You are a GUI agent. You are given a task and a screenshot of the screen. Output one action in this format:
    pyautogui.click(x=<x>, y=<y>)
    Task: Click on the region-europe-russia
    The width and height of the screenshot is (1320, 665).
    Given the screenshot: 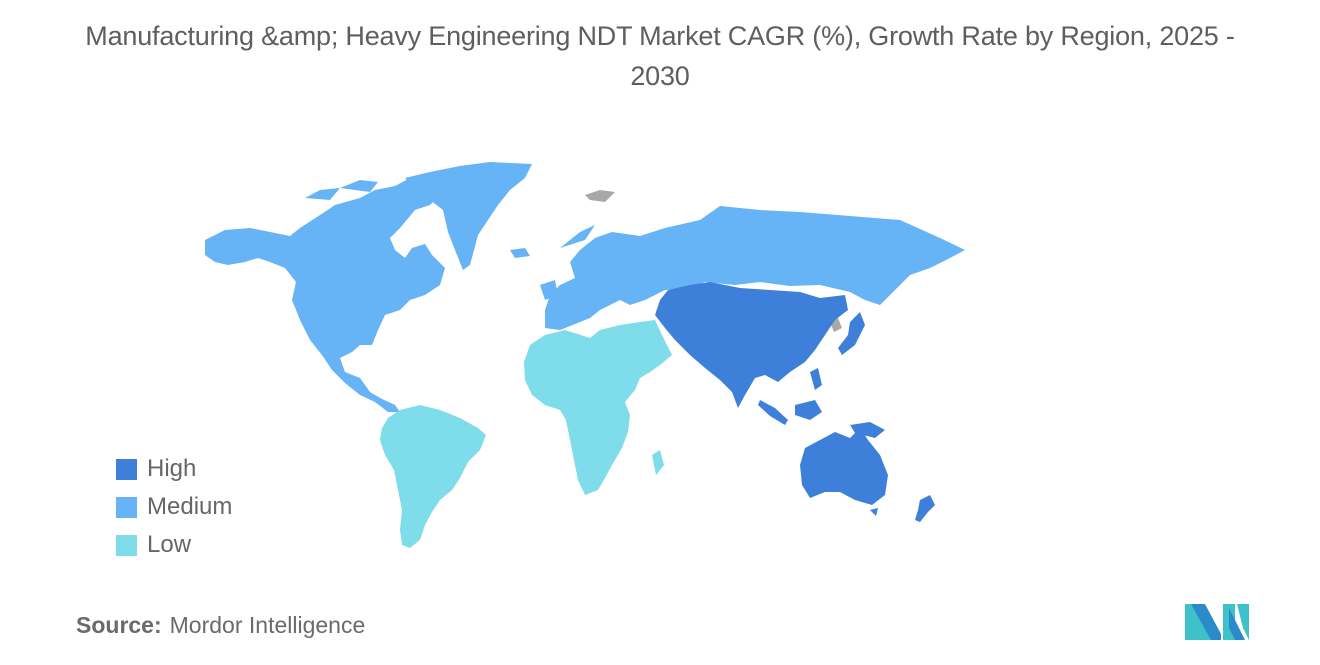 What is the action you would take?
    pyautogui.click(x=752, y=268)
    